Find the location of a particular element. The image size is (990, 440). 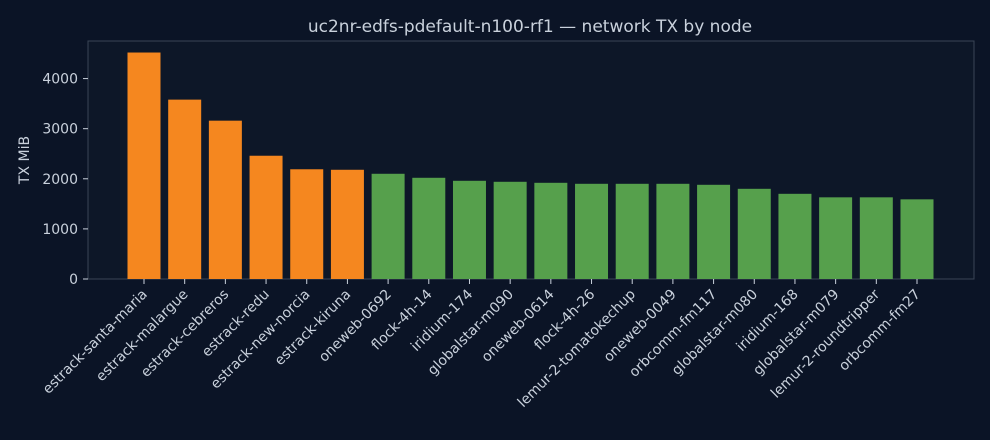

bar-estrack-kiruna is located at coordinates (347, 224).